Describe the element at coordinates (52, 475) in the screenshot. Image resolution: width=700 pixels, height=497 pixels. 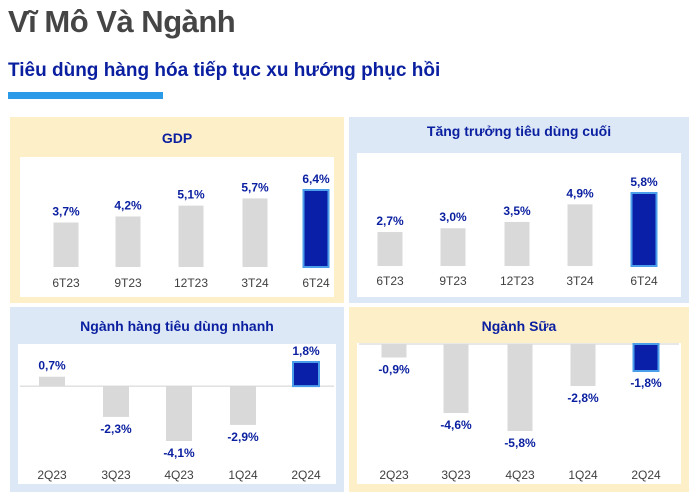
I see `fmcg-category-label-2q23: 2Q23` at that location.